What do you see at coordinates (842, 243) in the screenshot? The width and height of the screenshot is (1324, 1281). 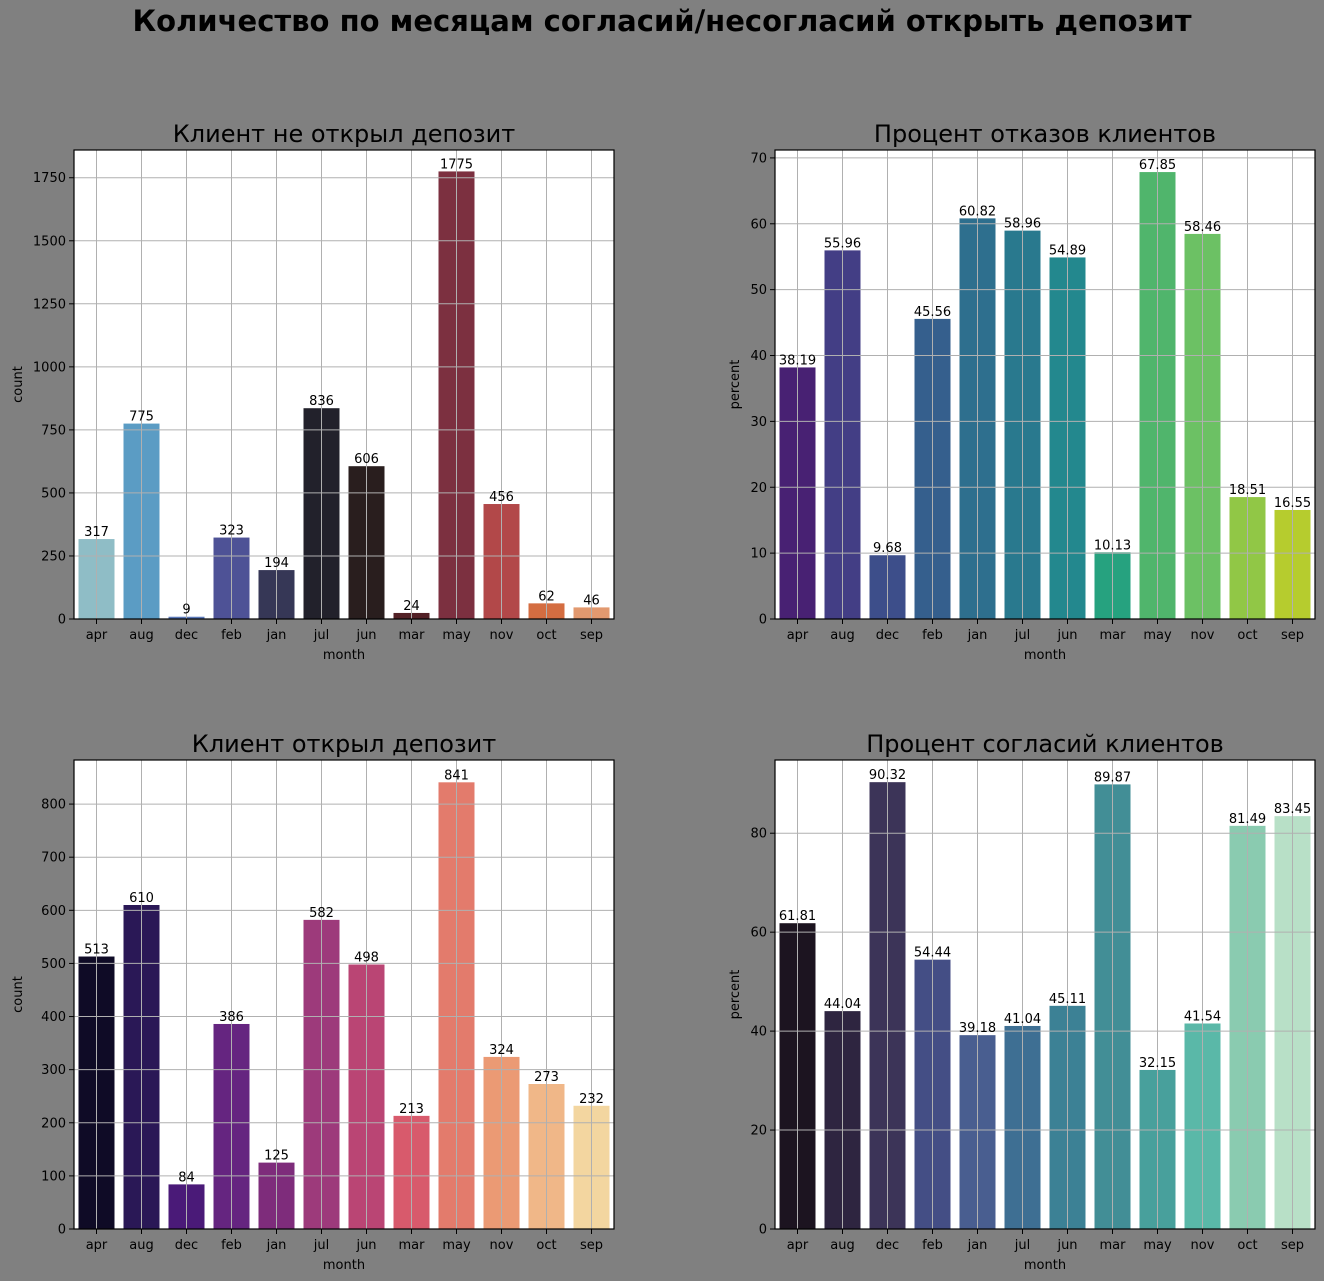 I see `data-label-aug: 55.96` at bounding box center [842, 243].